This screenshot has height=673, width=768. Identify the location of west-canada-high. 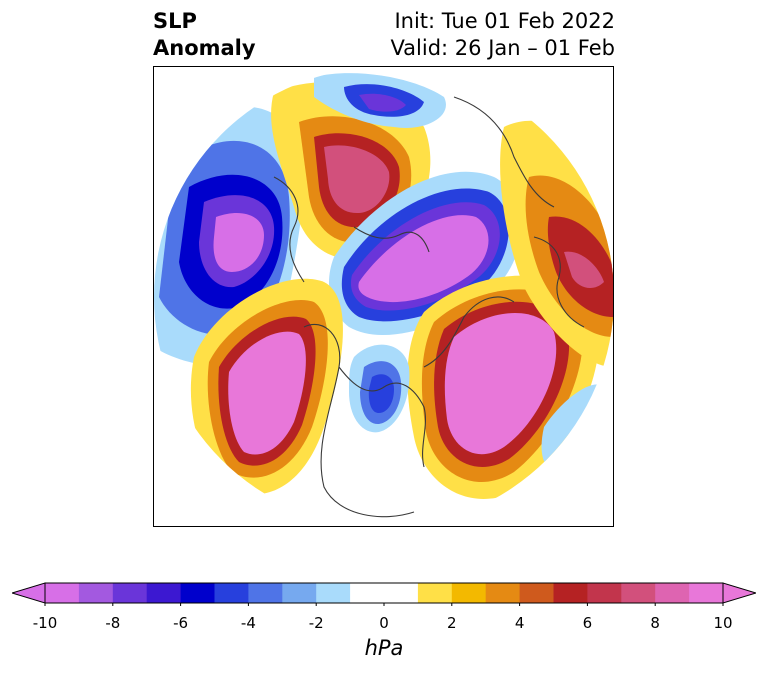
(266, 386).